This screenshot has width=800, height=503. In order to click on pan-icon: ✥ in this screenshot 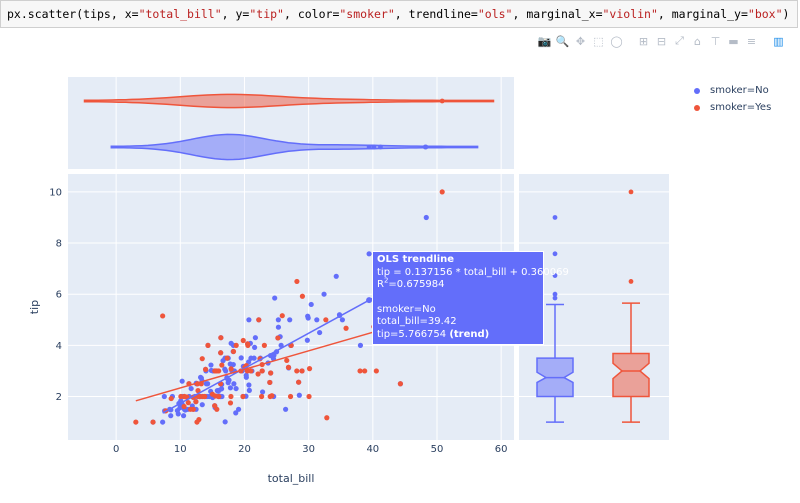, I will do `click(580, 41)`.